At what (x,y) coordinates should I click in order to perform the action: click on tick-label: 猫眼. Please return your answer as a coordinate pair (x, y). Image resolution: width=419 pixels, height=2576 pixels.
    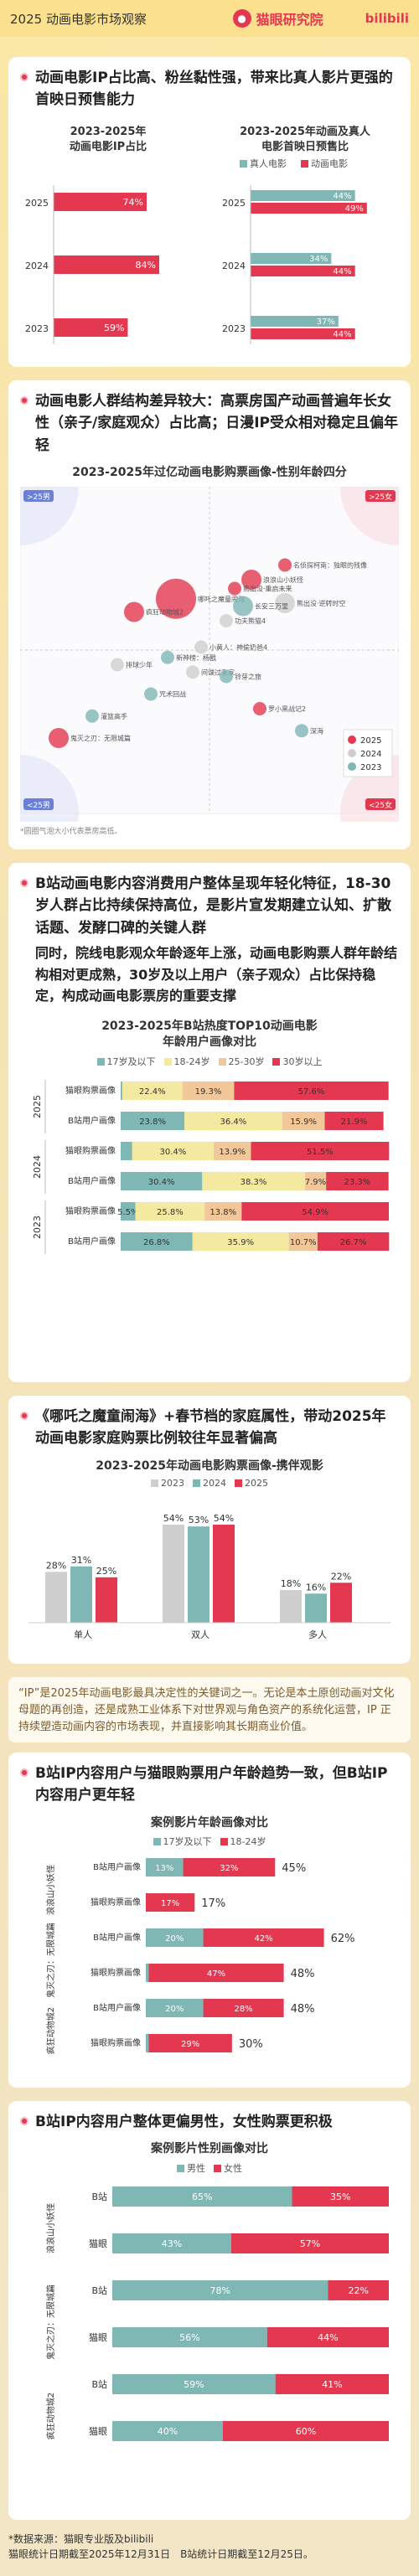
    Looking at the image, I should click on (98, 2243).